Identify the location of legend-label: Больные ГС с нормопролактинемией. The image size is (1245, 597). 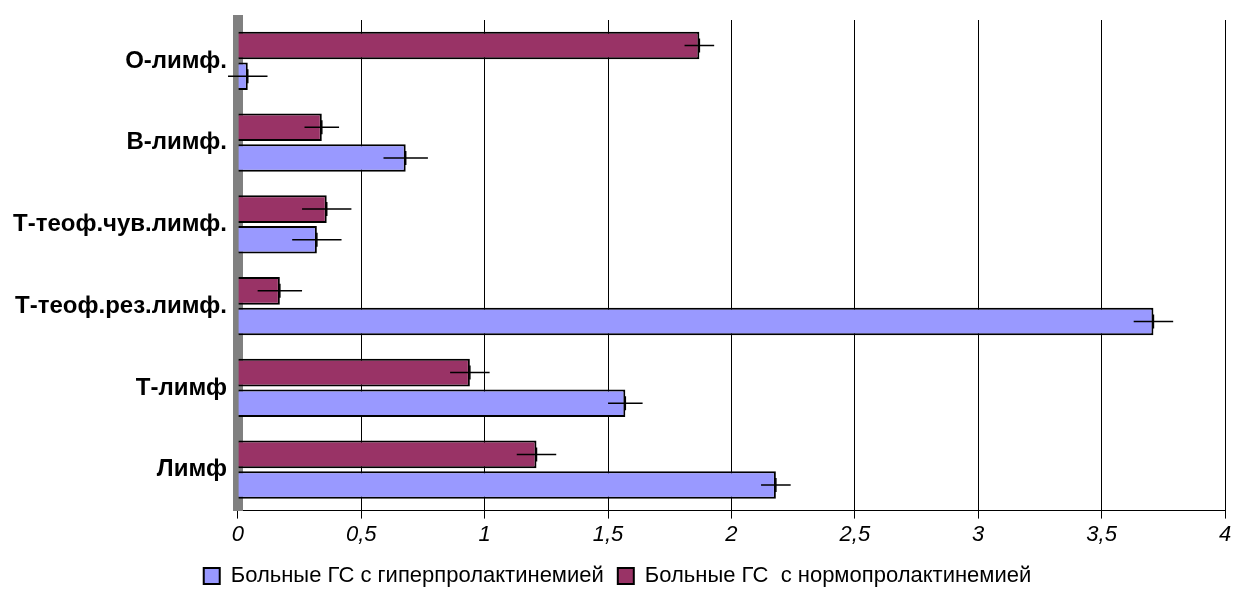
(838, 575).